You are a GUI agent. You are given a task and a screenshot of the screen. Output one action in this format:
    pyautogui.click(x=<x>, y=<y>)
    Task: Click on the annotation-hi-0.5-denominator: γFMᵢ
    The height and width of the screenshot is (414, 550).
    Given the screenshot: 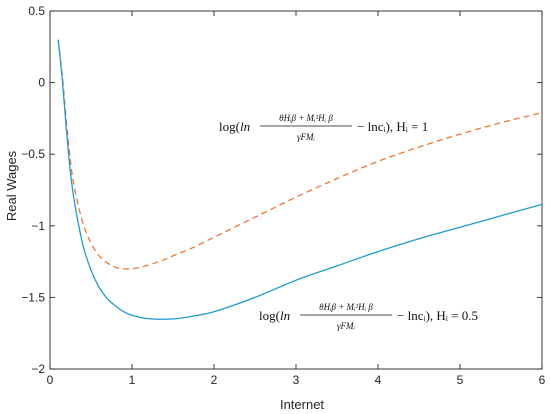 What is the action you would take?
    pyautogui.click(x=346, y=326)
    